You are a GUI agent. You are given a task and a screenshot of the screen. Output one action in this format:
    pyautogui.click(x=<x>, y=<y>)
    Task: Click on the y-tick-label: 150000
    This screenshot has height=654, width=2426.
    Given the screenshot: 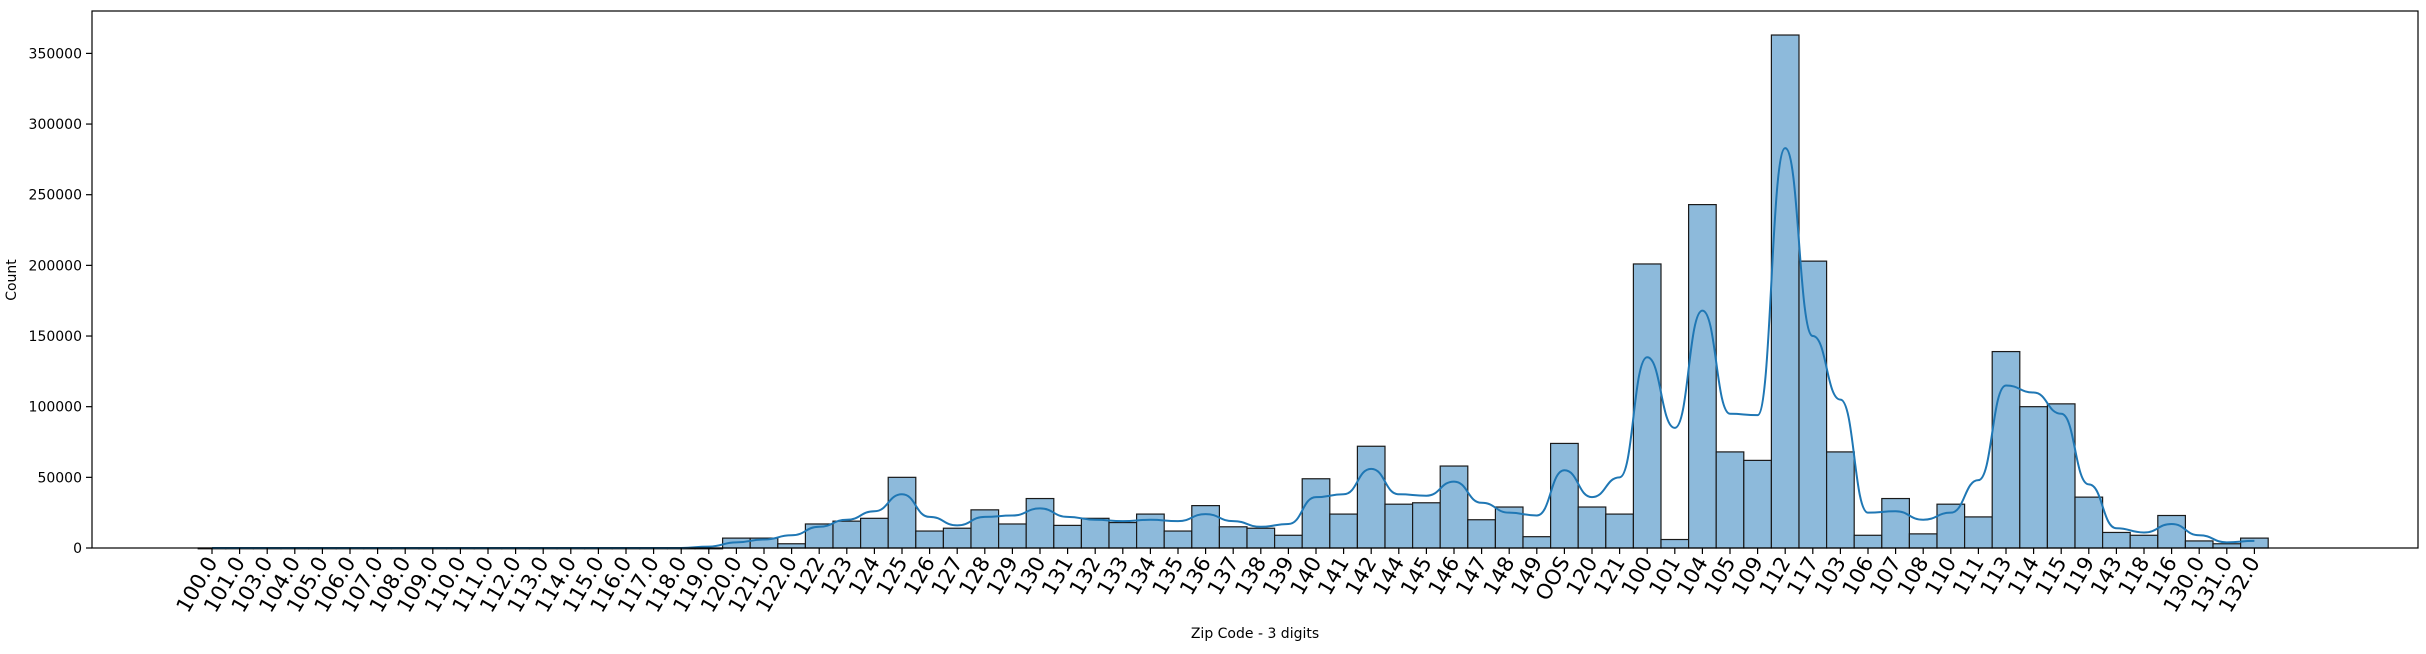 What is the action you would take?
    pyautogui.click(x=55, y=337)
    